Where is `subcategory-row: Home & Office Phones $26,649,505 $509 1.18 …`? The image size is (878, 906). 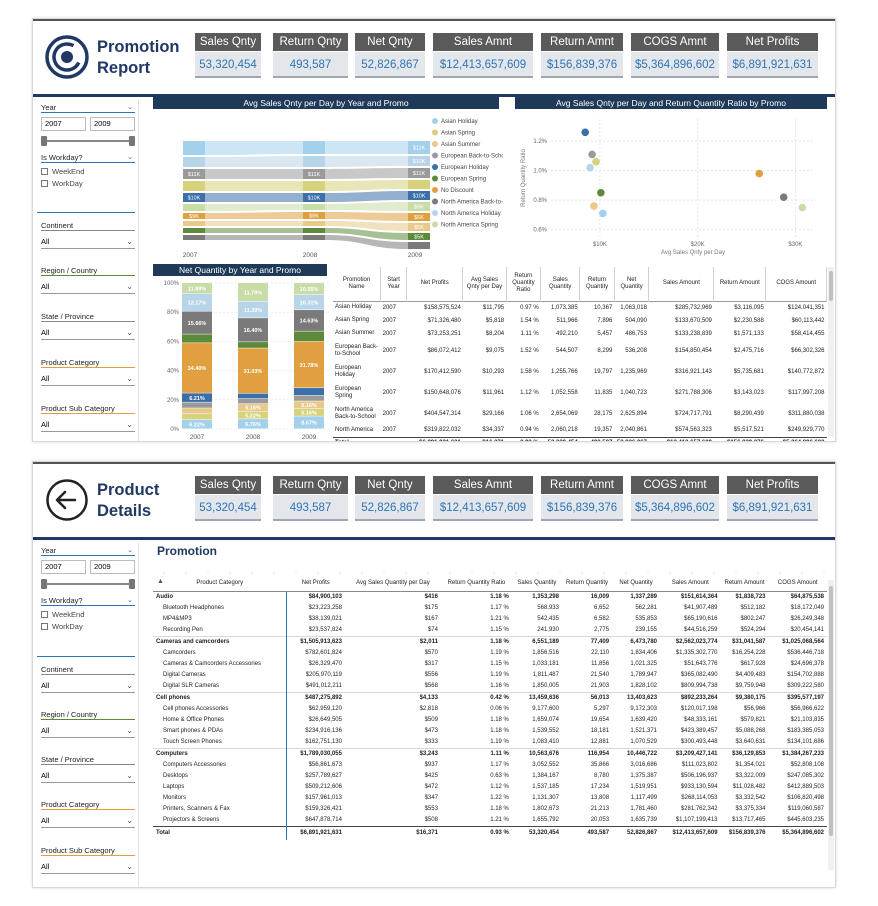 subcategory-row: Home & Office Phones $26,649,505 $509 1.18 … is located at coordinates (490, 720).